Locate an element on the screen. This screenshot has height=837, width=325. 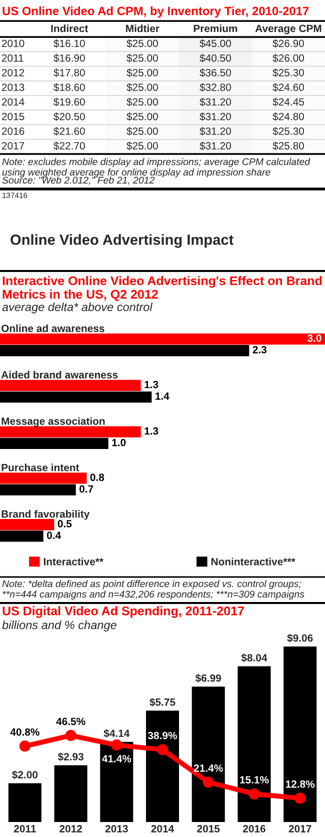
legend-label: Interactive** is located at coordinates (74, 562).